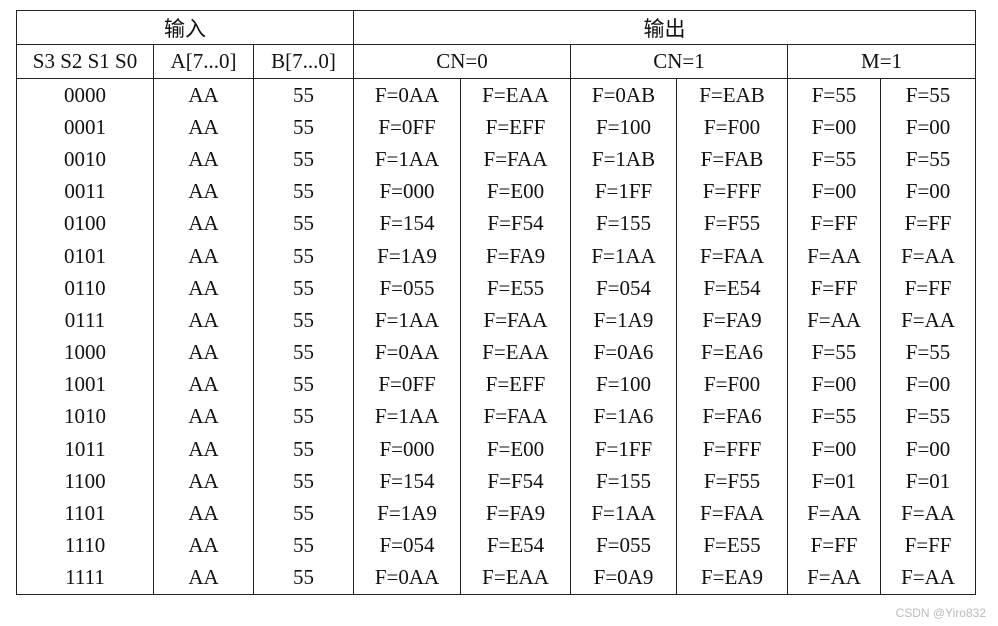 The image size is (998, 626). Describe the element at coordinates (624, 159) in the screenshot. I see `table-cell: F=1AB` at that location.